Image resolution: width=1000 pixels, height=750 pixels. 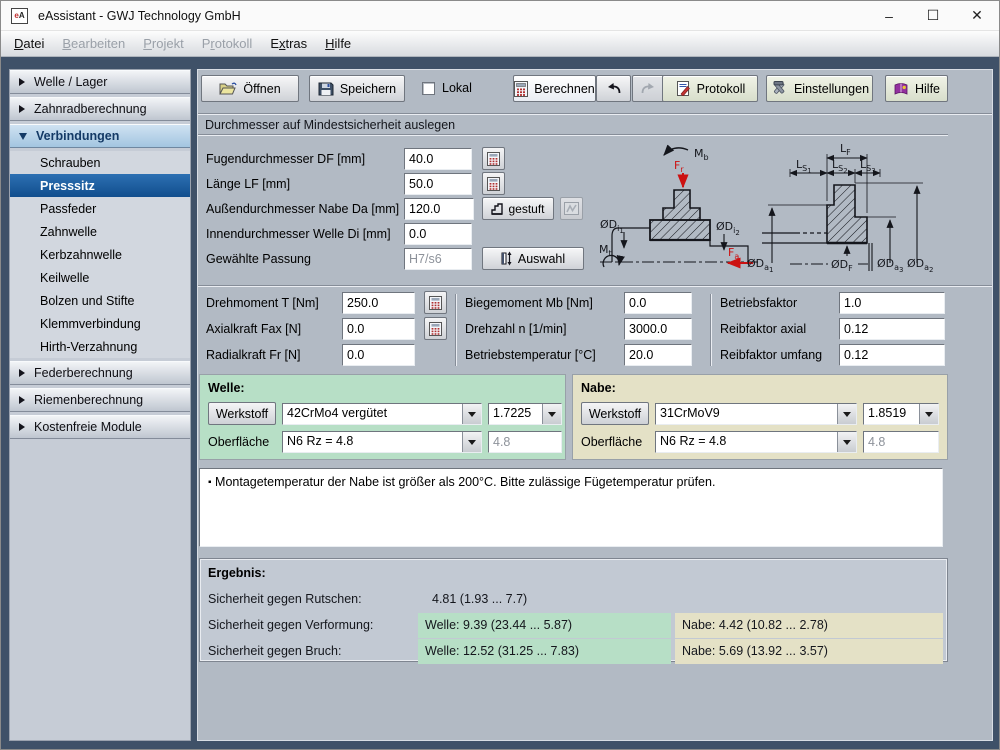 What do you see at coordinates (533, 258) in the screenshot?
I see `auswahl-button: Auswahl` at bounding box center [533, 258].